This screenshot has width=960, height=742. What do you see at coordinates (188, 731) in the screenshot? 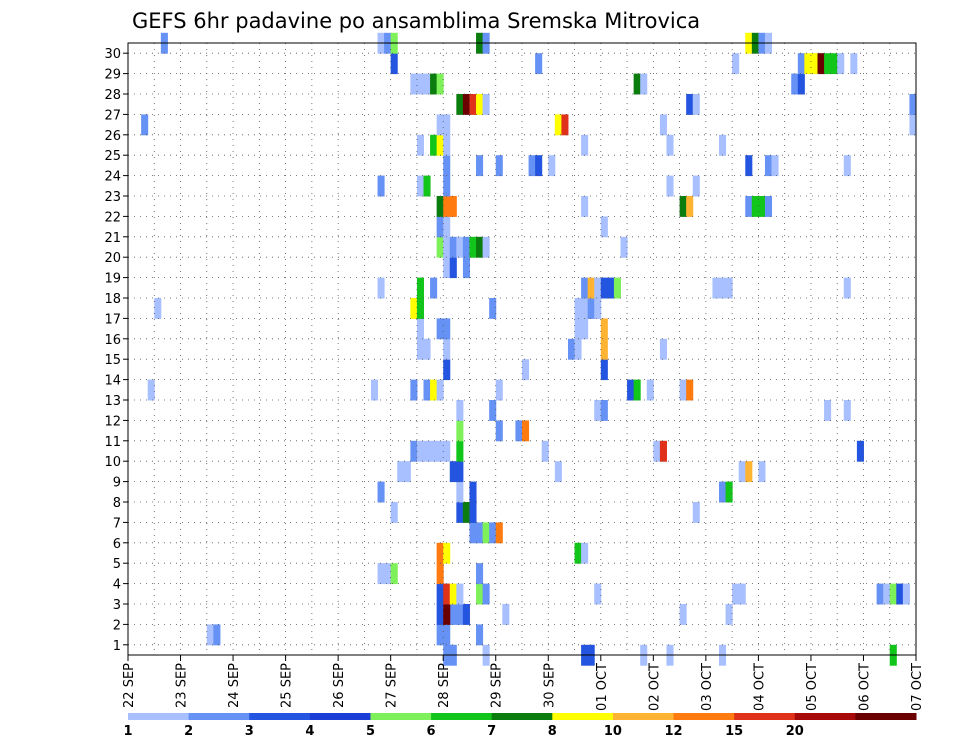
I see `colorbar-label: 2` at bounding box center [188, 731].